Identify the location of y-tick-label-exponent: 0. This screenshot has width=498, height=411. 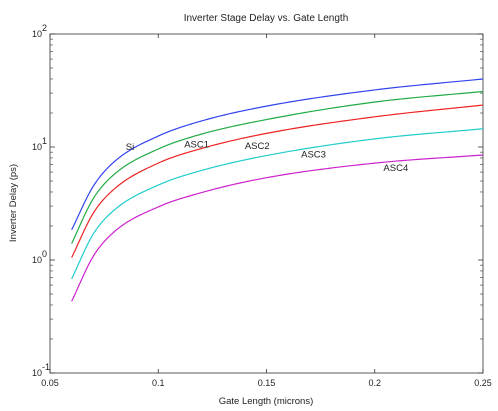
(44, 254).